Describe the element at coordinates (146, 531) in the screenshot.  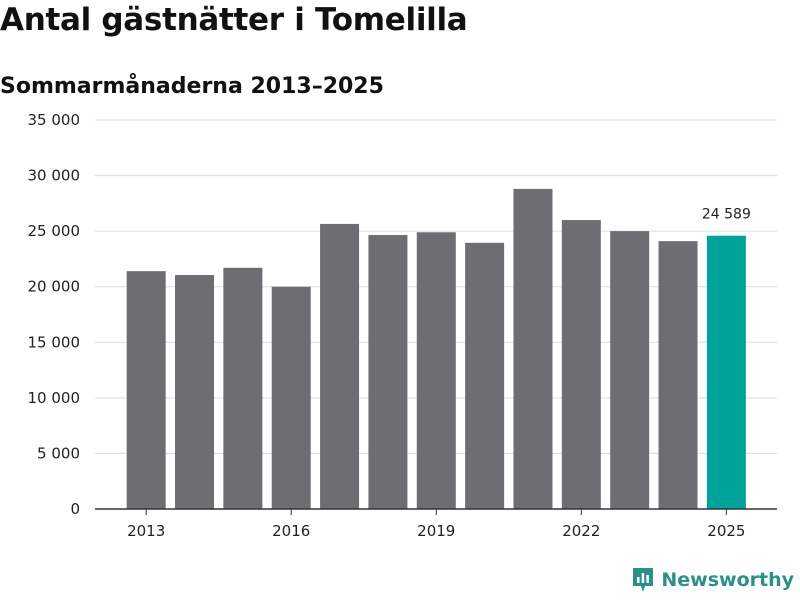
I see `x-tick-label: 2013` at that location.